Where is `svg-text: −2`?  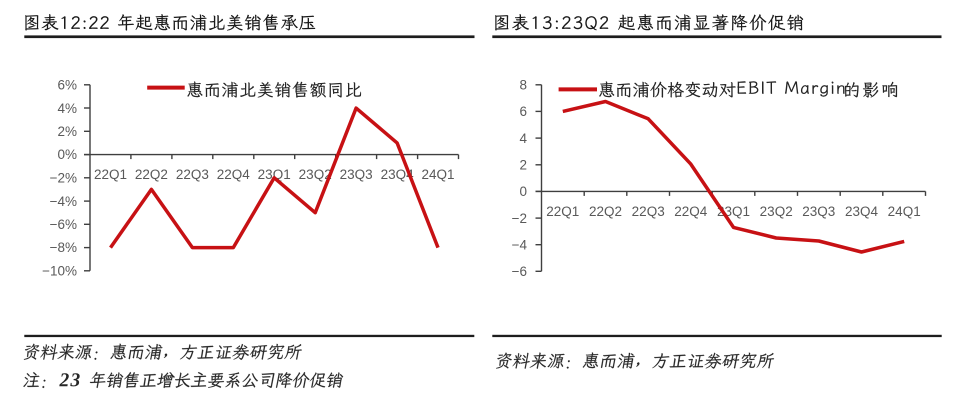 svg-text: −2 is located at coordinates (519, 218).